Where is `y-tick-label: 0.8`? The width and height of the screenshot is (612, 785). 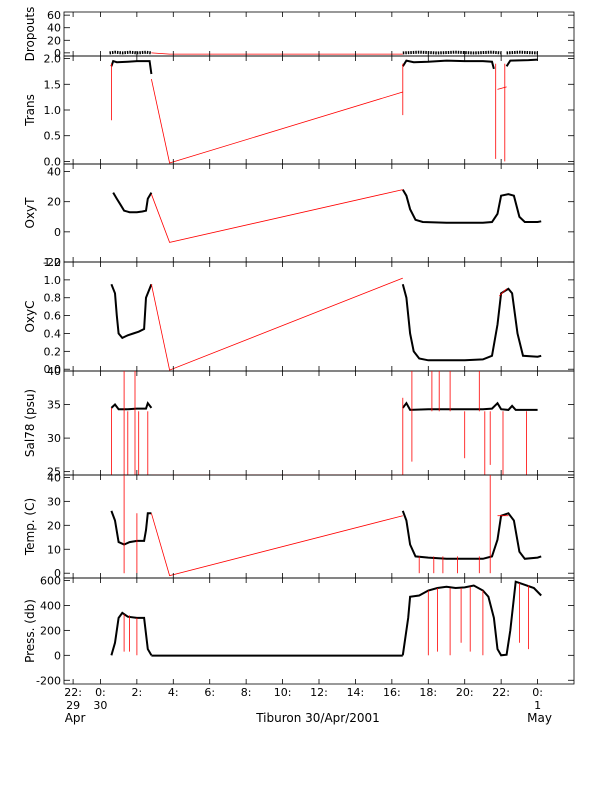
y-tick-label: 0.8 is located at coordinates (53, 298).